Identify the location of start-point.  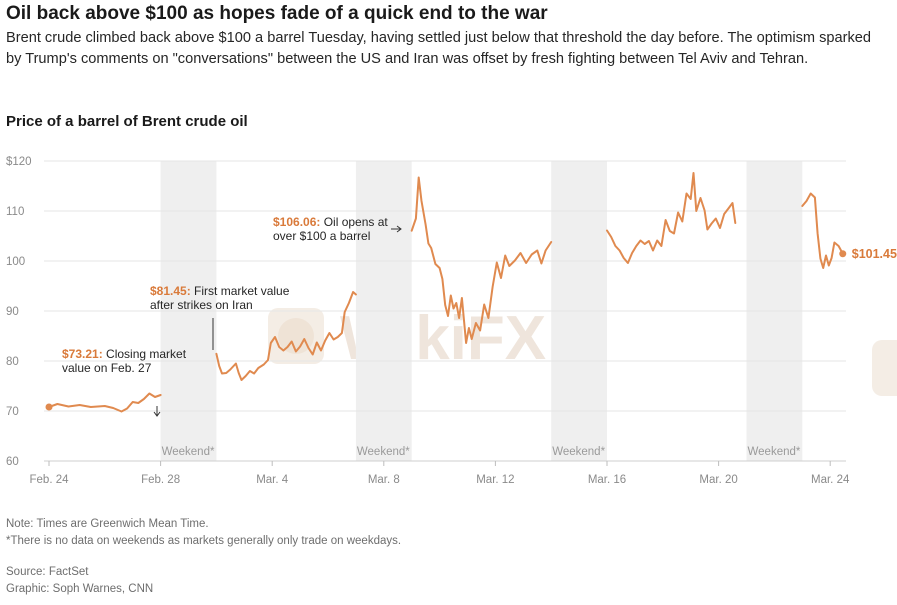
(49, 407).